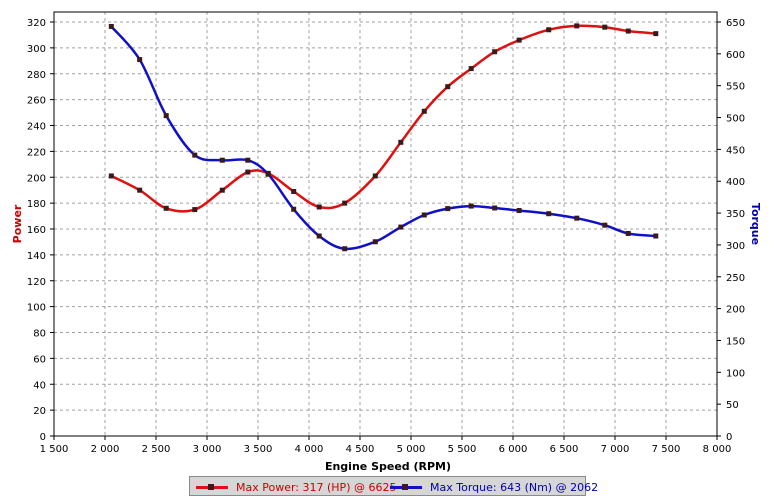 The width and height of the screenshot is (774, 503). I want to click on y-right-tick-label: 550, so click(735, 87).